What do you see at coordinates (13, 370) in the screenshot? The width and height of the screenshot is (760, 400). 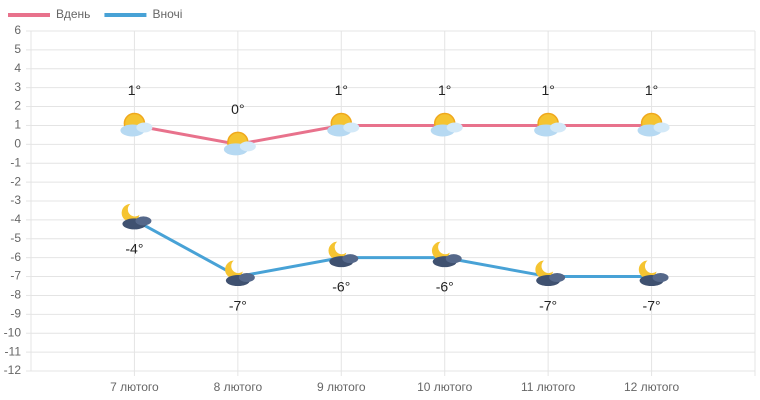 I see `y-tick-label: -12` at bounding box center [13, 370].